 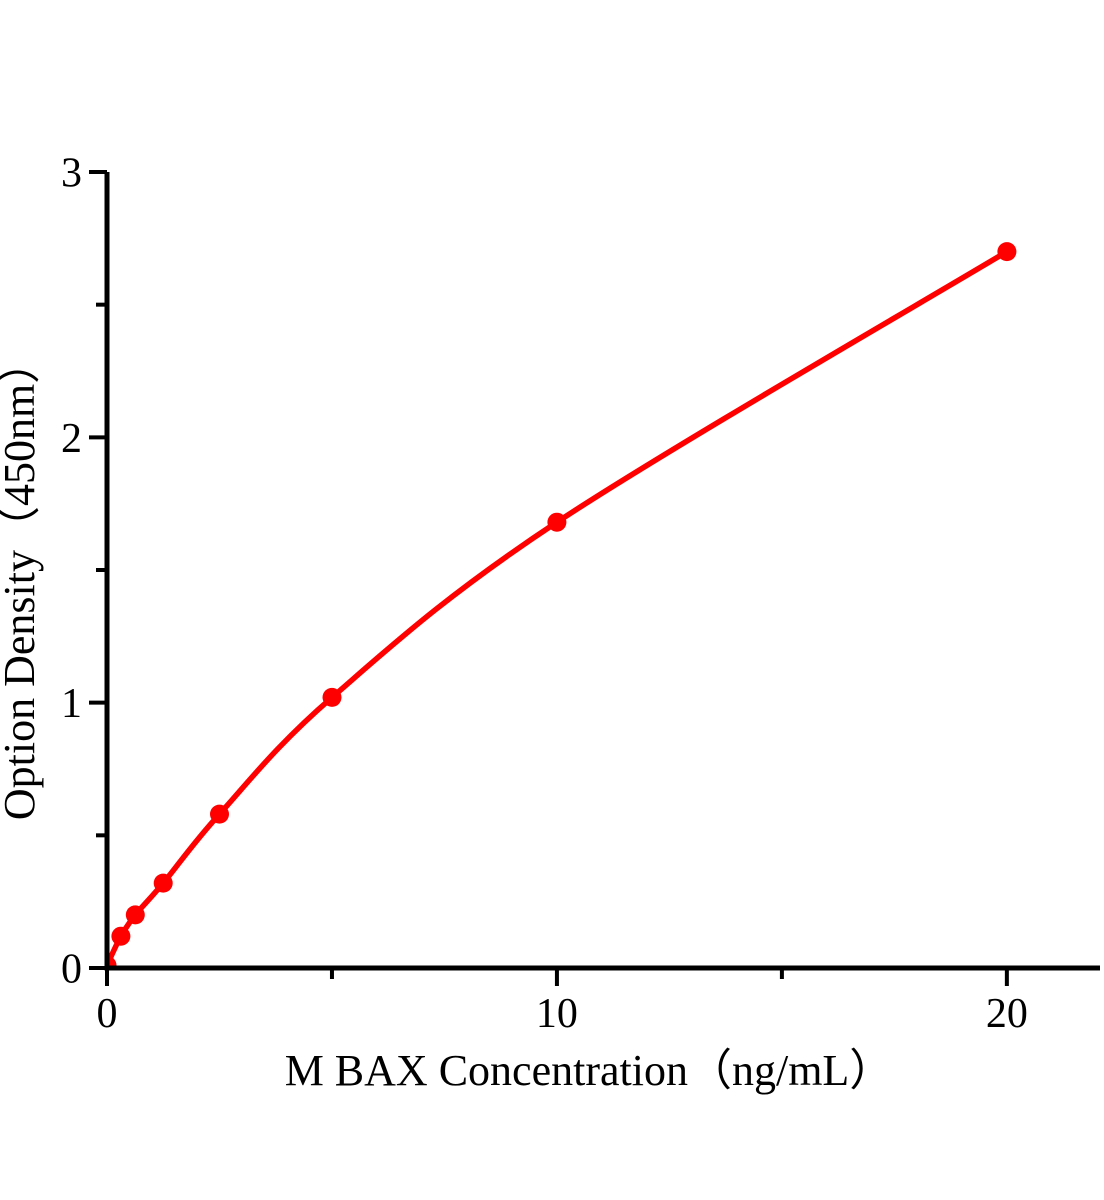 I want to click on y-tick-label: 1, so click(x=71, y=704).